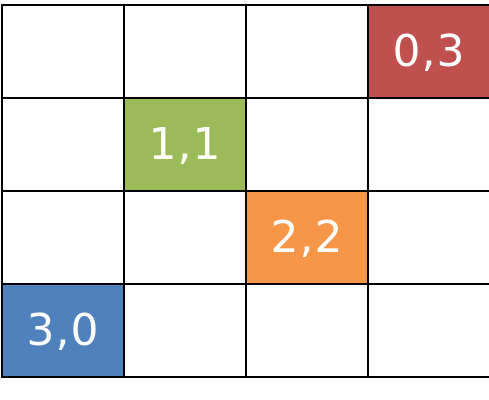 This screenshot has height=400, width=489. Describe the element at coordinates (186, 145) in the screenshot. I see `grid-cell-1-1: 1,1` at that location.